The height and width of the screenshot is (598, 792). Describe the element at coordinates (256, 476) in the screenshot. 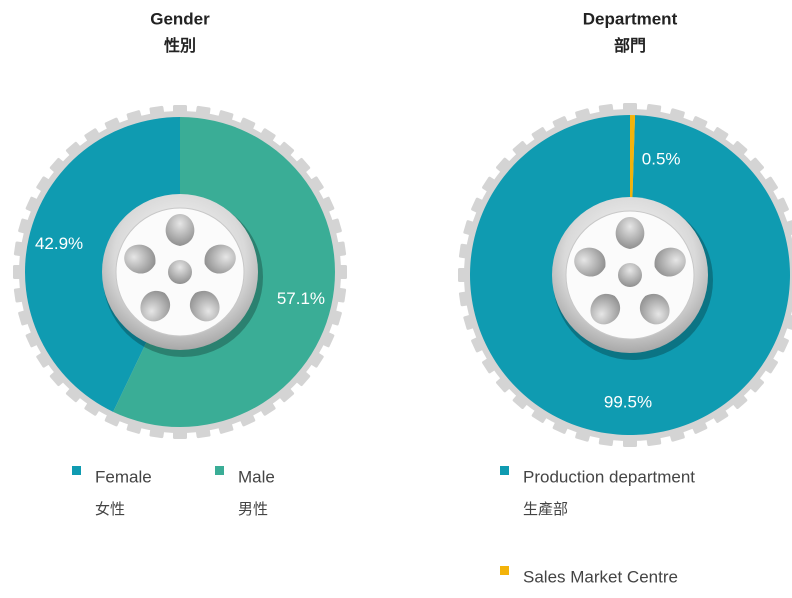

I see `legend-label: Male` at that location.